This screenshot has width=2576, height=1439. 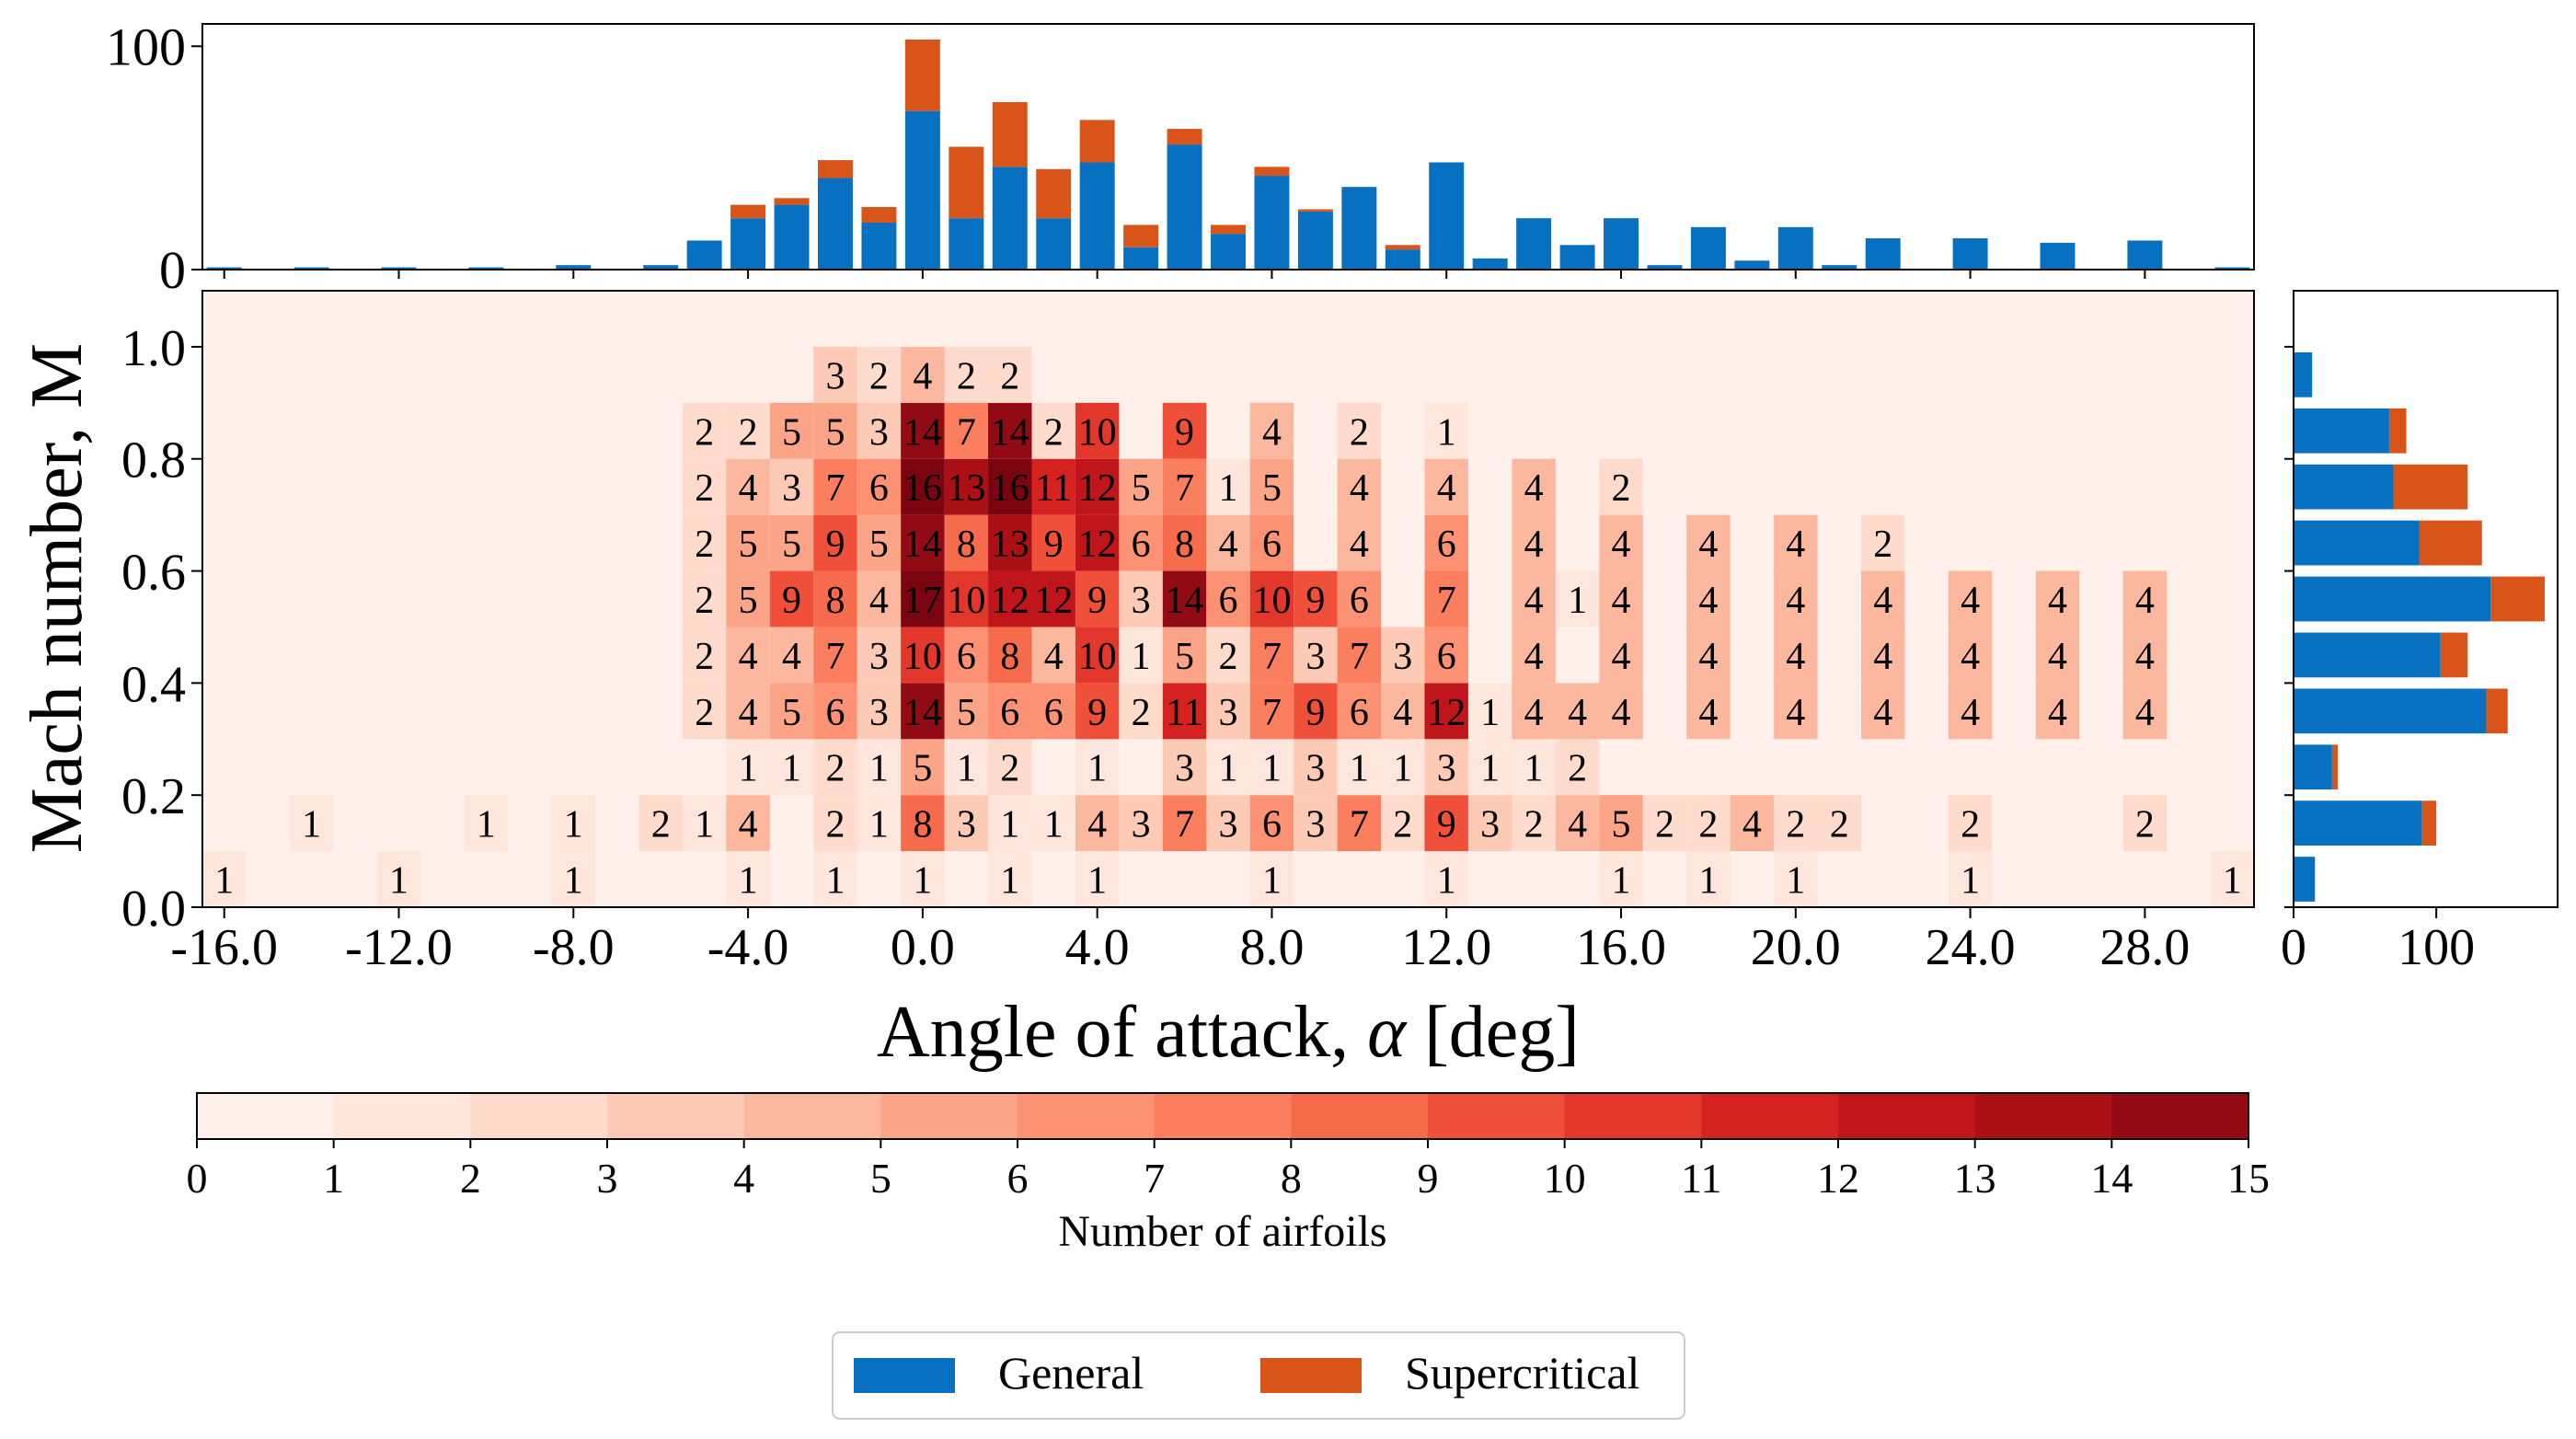 I want to click on heatmap-cell-label: 16, so click(x=1010, y=488).